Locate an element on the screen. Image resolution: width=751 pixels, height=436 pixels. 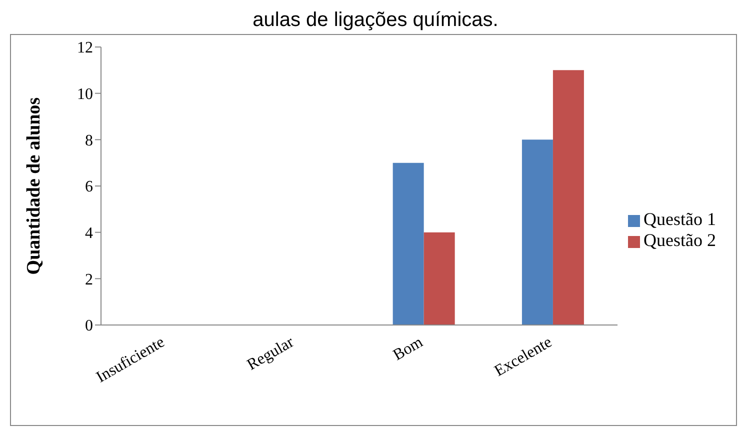
y-axis-title: Quantidade de alunos is located at coordinates (34, 186).